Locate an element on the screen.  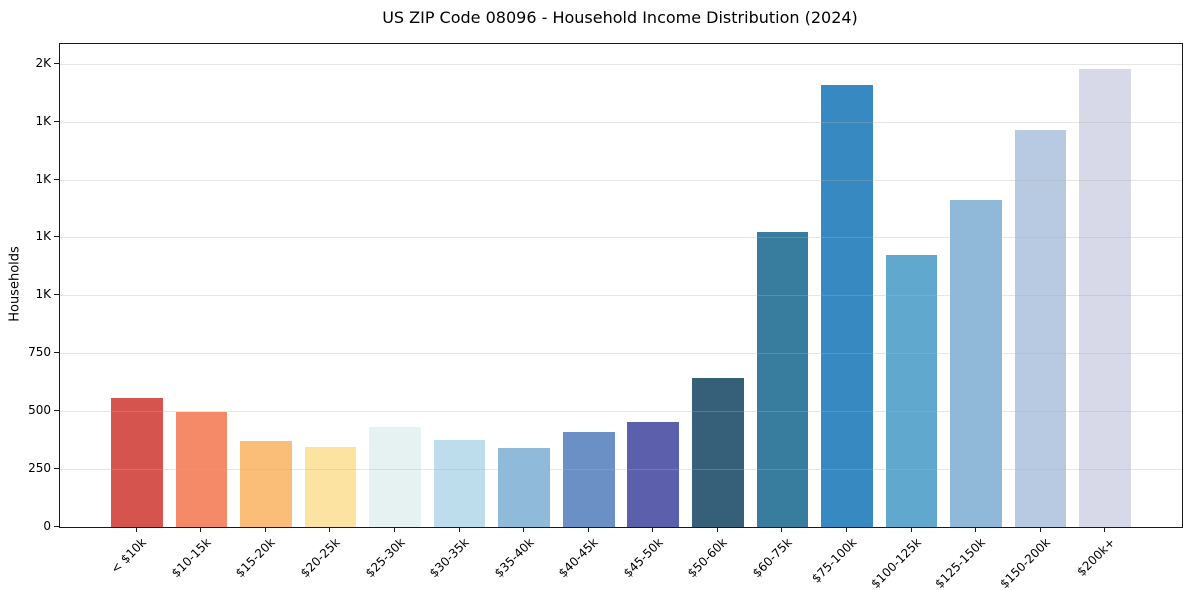
bar-$60-75k is located at coordinates (782, 379).